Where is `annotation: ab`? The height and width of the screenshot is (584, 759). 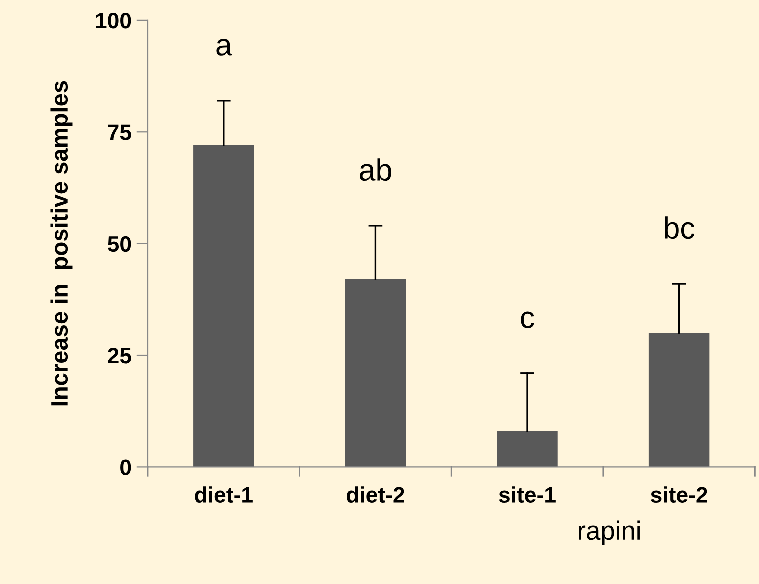
annotation: ab is located at coordinates (376, 170).